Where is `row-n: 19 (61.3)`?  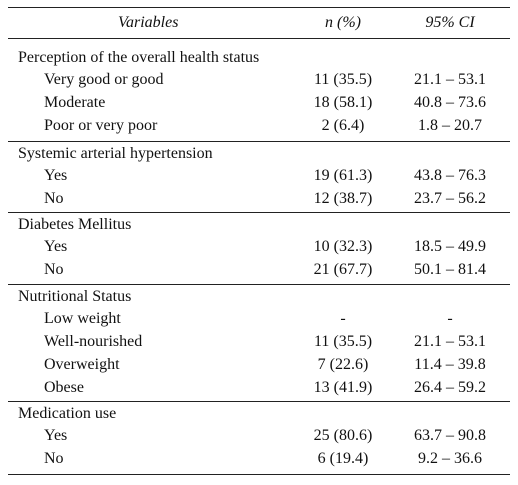 row-n: 19 (61.3) is located at coordinates (343, 175).